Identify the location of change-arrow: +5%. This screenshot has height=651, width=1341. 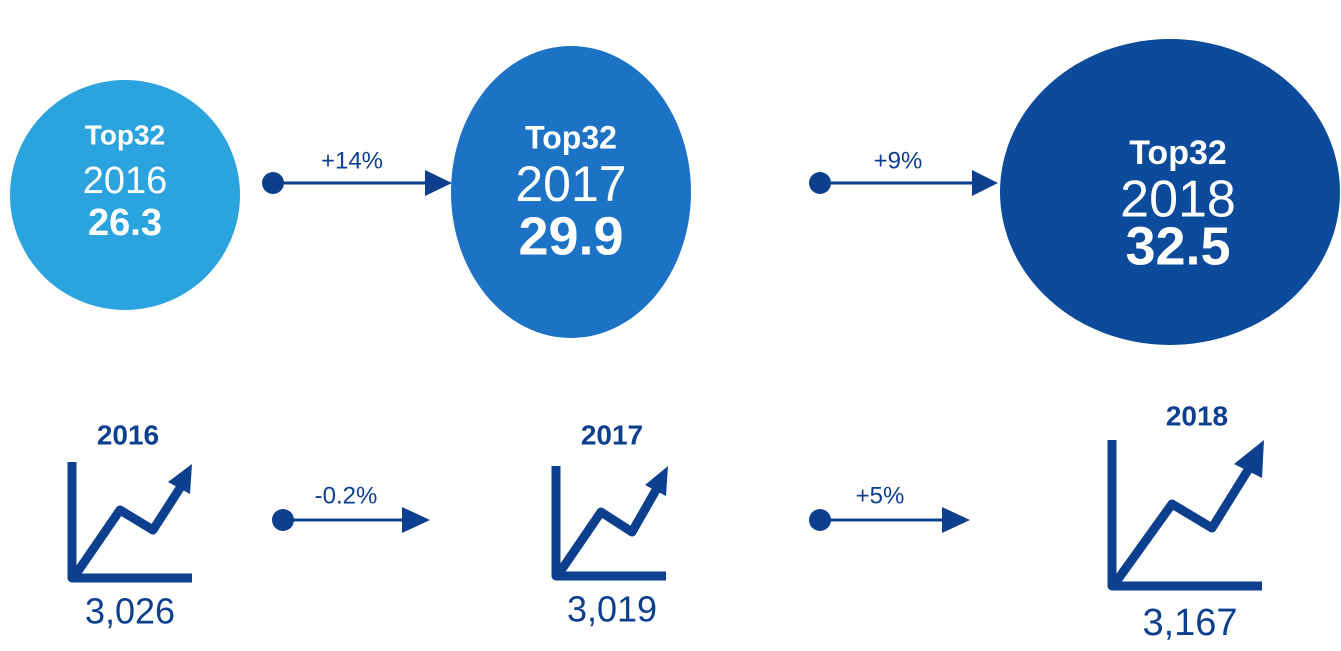
(889, 507).